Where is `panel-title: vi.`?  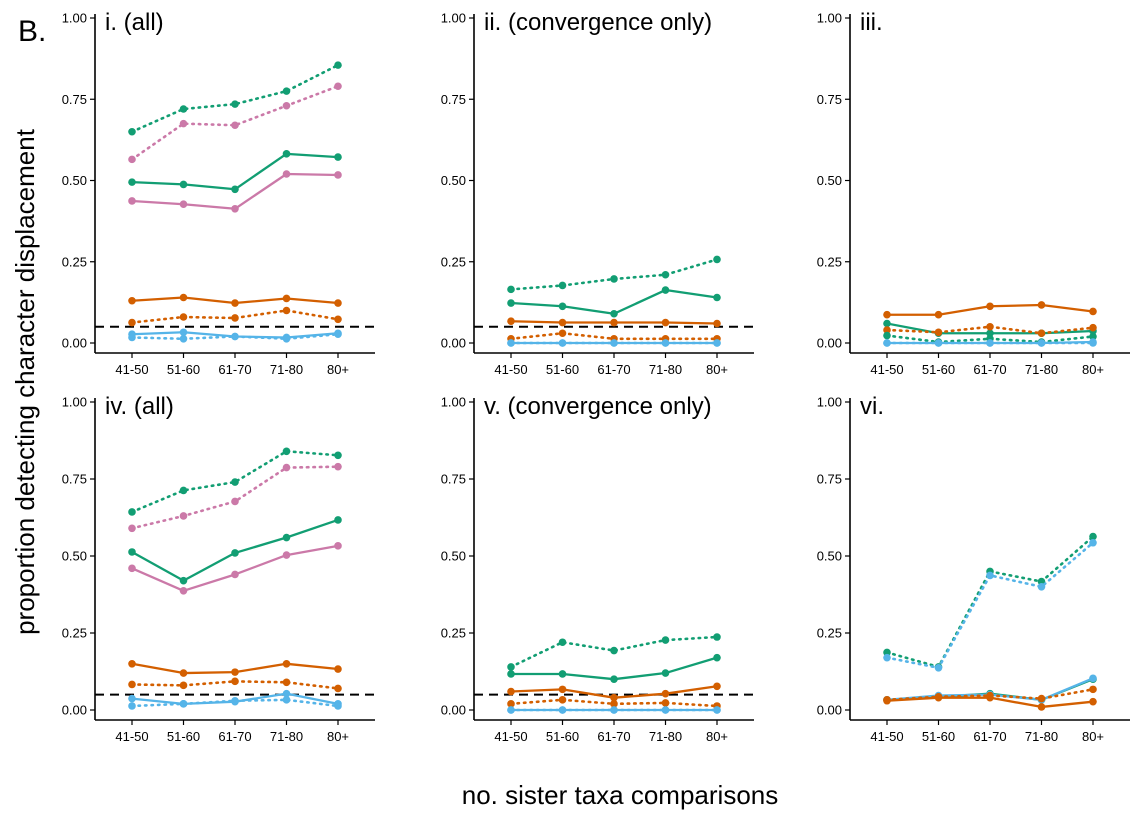 panel-title: vi. is located at coordinates (872, 406).